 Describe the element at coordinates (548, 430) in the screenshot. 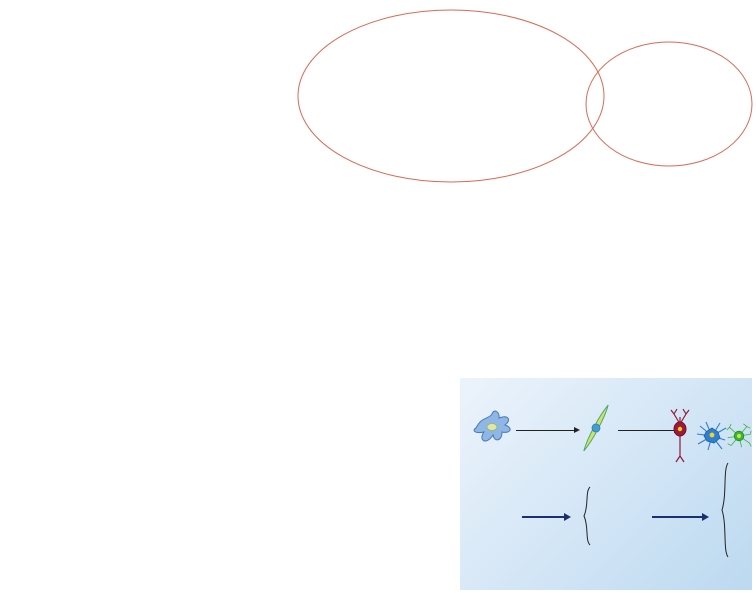

I see `reprogramming-arrow` at that location.